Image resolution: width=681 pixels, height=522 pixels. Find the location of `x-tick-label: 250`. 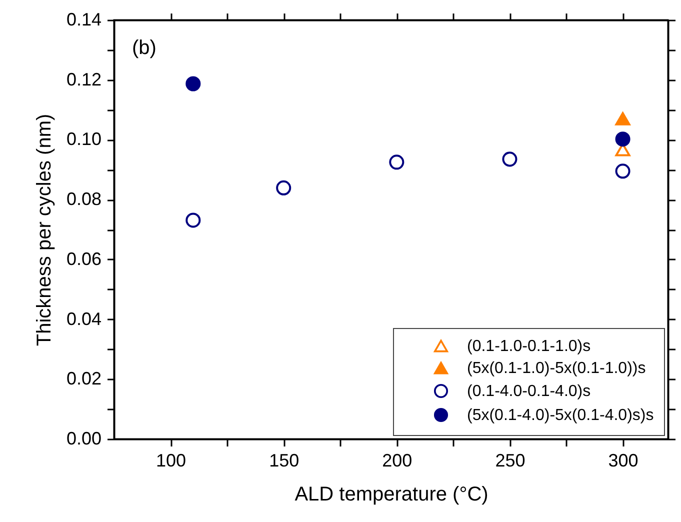

x-tick-label: 250 is located at coordinates (510, 460).